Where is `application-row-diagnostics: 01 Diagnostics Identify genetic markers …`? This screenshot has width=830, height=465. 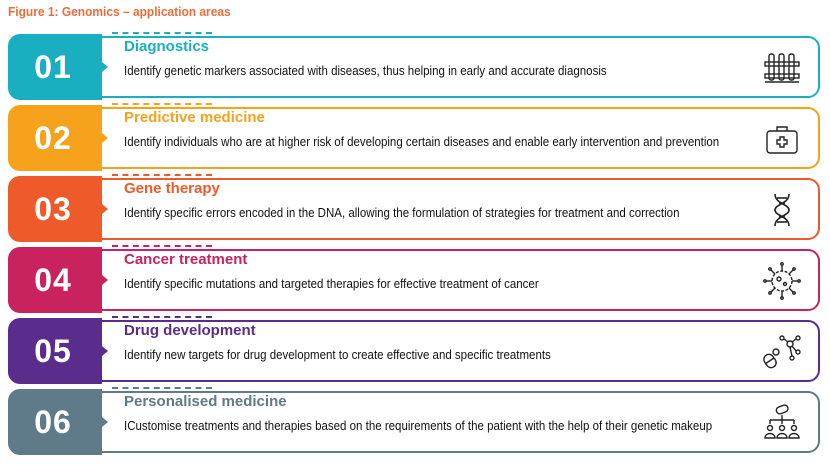 application-row-diagnostics: 01 Diagnostics Identify genetic markers … is located at coordinates (416, 66).